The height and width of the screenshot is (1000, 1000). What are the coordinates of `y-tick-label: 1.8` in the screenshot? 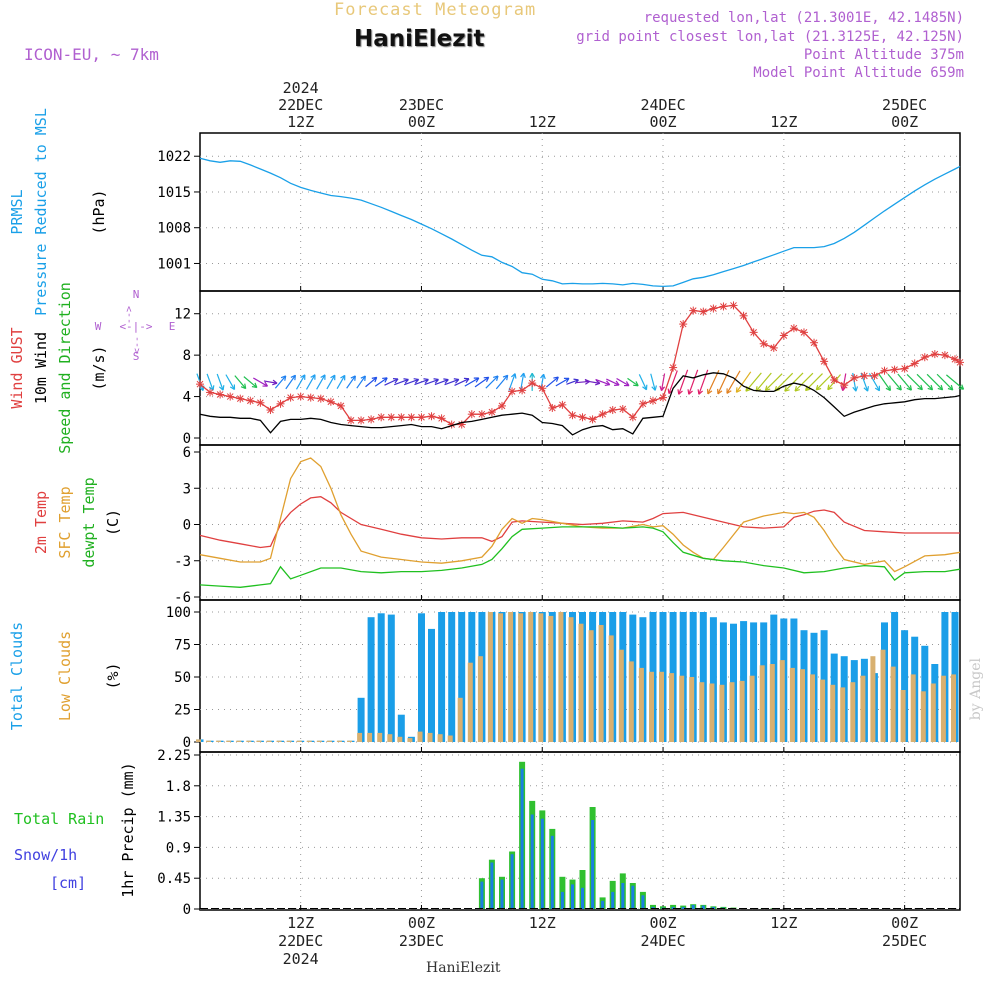 It's located at (178, 787).